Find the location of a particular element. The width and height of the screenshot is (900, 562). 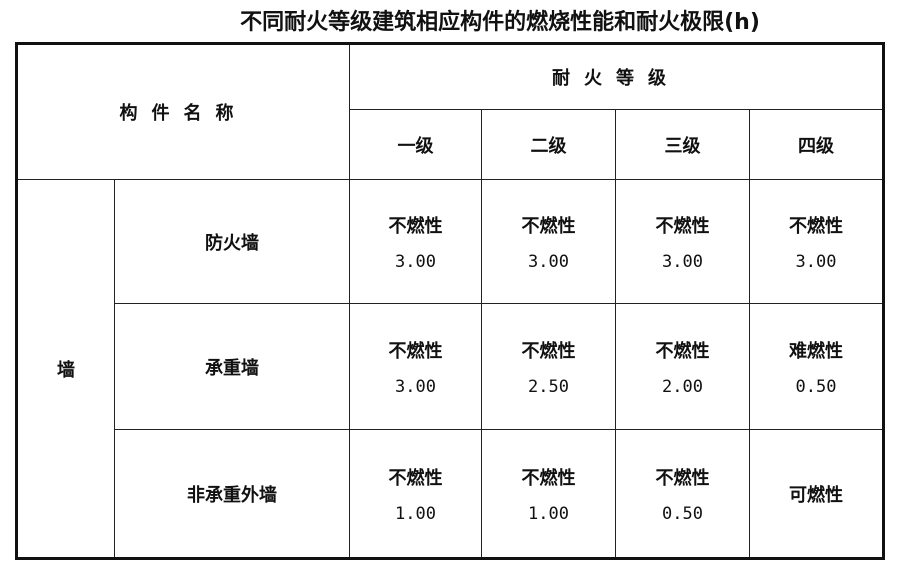

table-title: 不同耐火等级建筑相应构件的燃烧性能和耐火极限(h) is located at coordinates (500, 22).